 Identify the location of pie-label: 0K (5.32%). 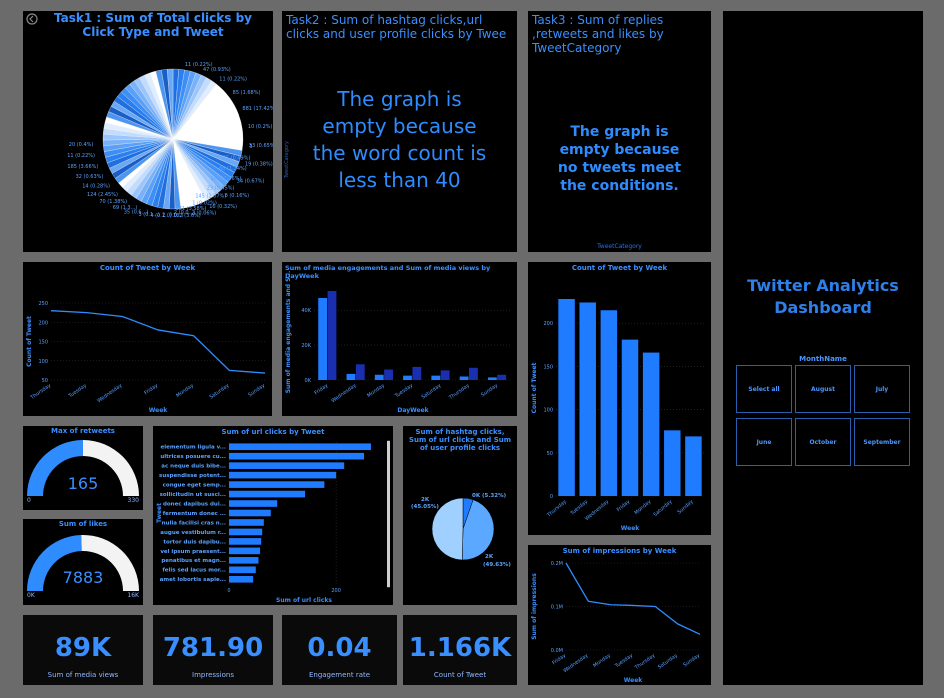
(489, 496).